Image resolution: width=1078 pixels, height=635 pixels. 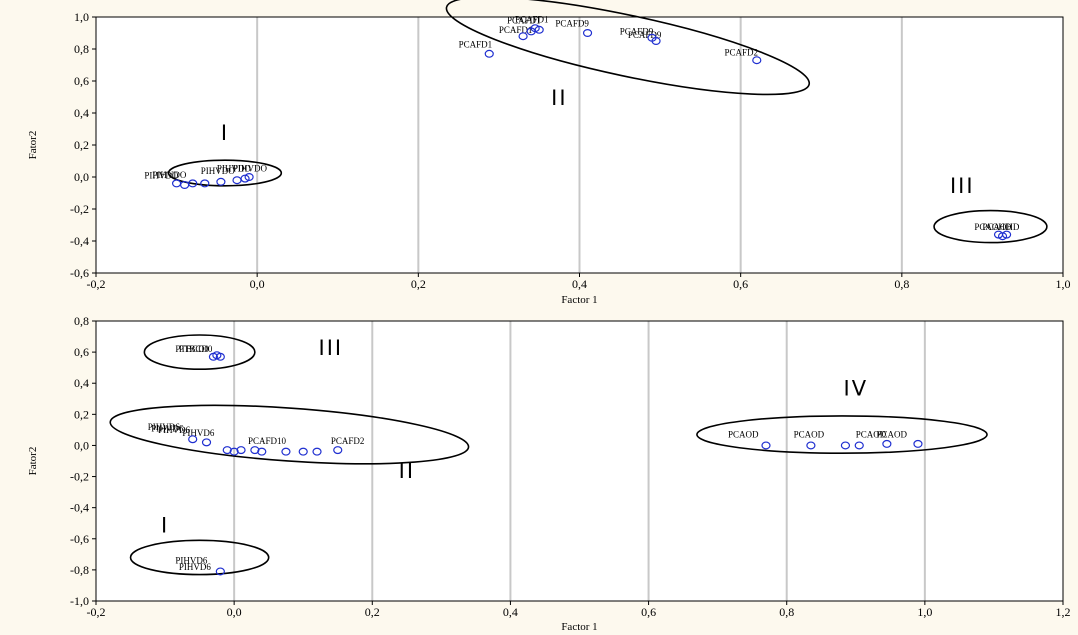 What do you see at coordinates (1063, 612) in the screenshot?
I see `x-tick-label: 1,2` at bounding box center [1063, 612].